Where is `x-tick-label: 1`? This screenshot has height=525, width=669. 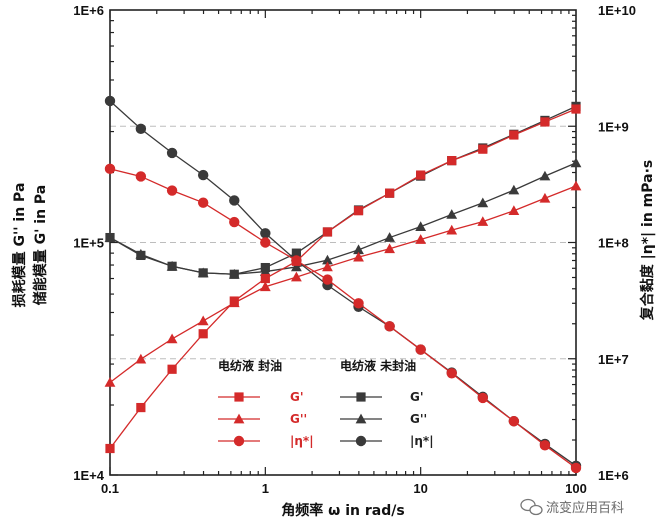 x-tick-label: 1 is located at coordinates (265, 488).